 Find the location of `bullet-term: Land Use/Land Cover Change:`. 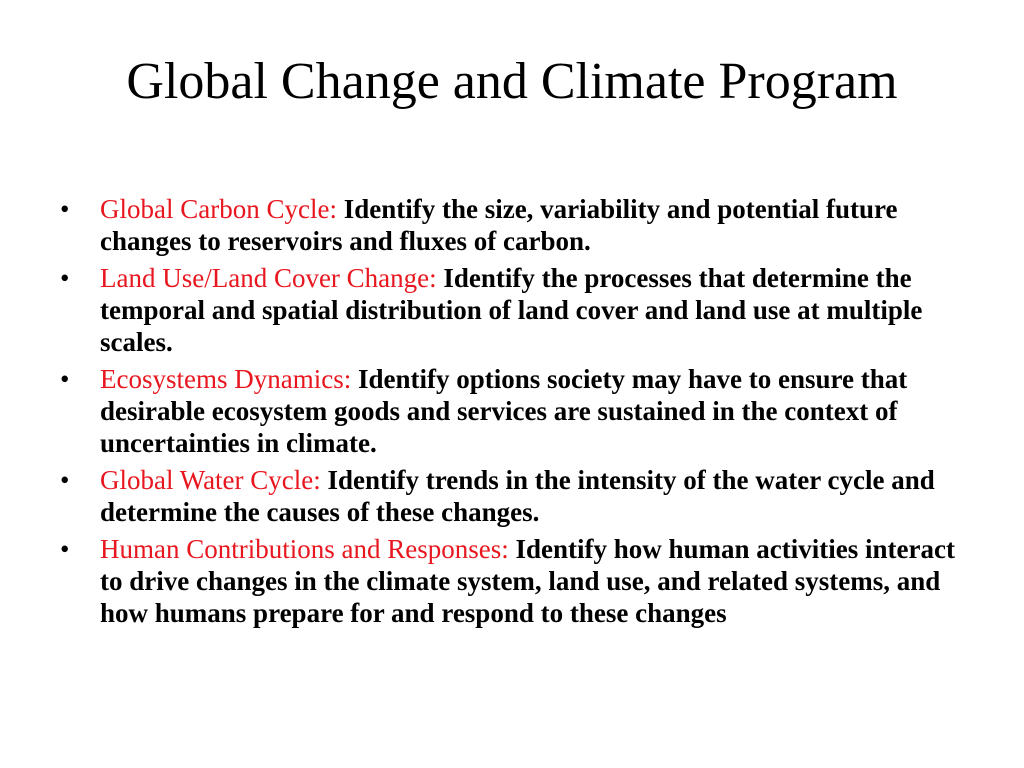

bullet-term: Land Use/Land Cover Change: is located at coordinates (272, 278).